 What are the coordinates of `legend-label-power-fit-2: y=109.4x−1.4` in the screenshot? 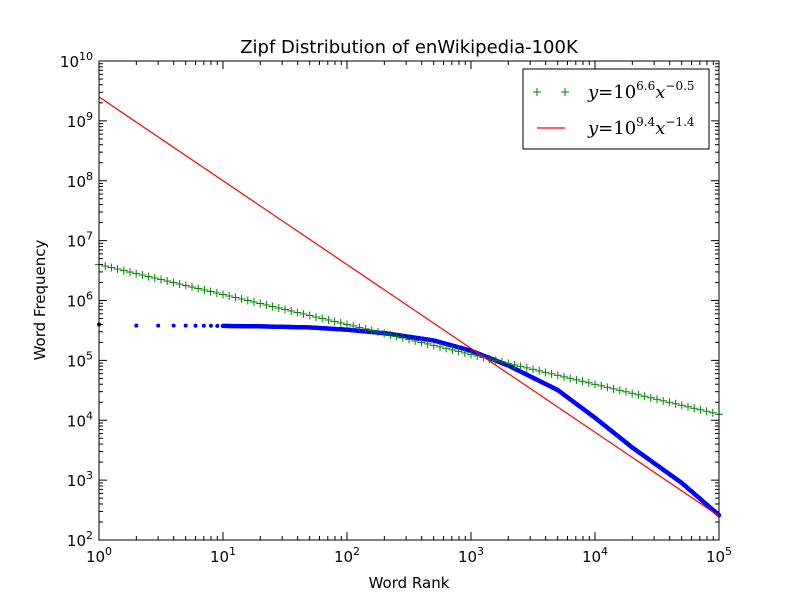 It's located at (641, 127).